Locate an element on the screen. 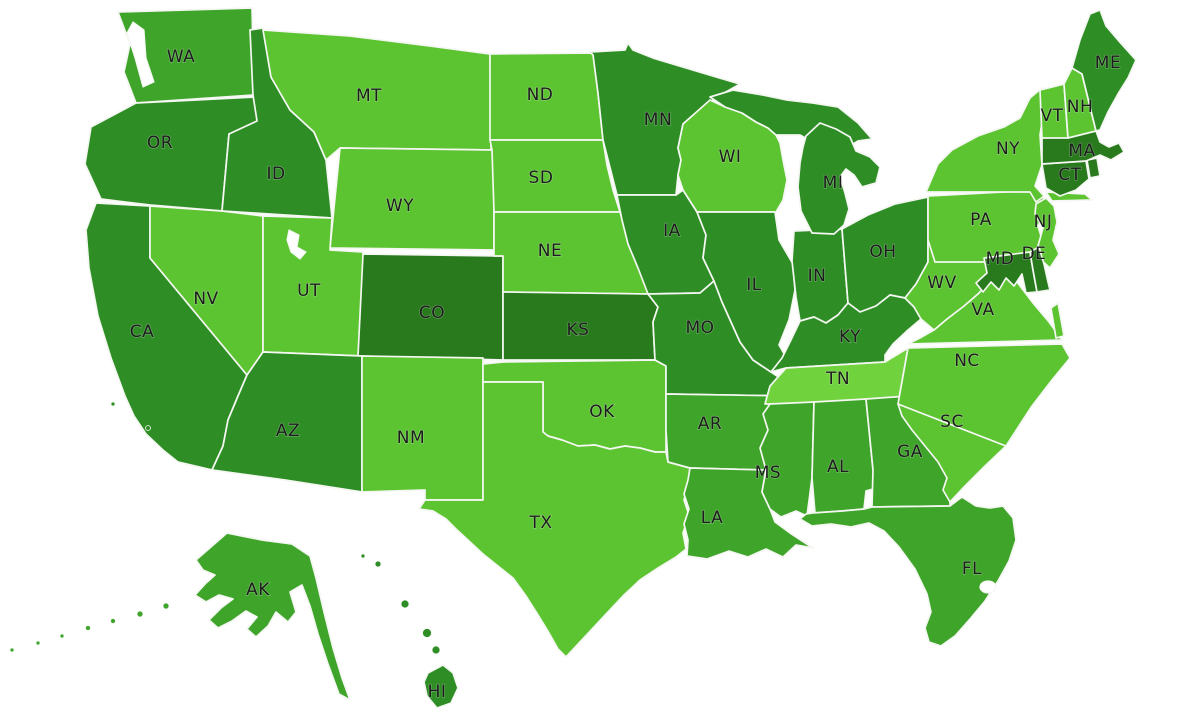 The image size is (1200, 719). state-wy is located at coordinates (412, 199).